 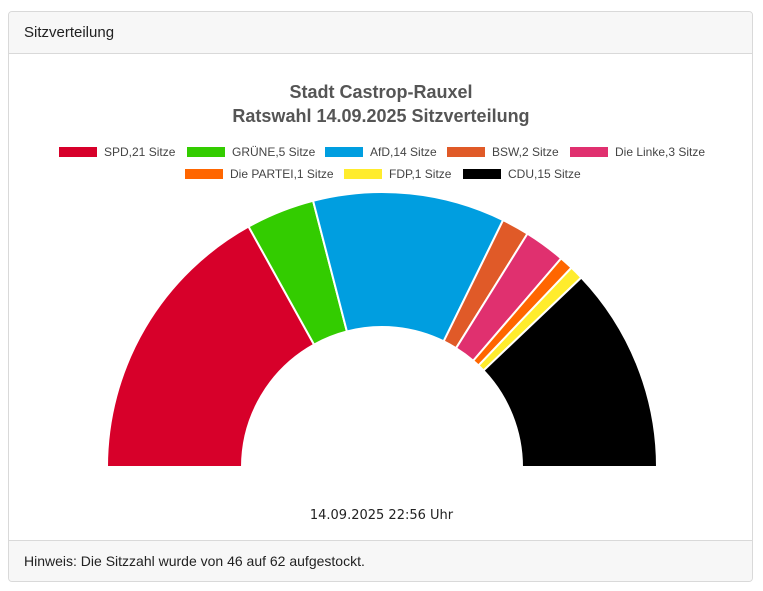 What do you see at coordinates (570, 372) in the screenshot?
I see `slice-cdu` at bounding box center [570, 372].